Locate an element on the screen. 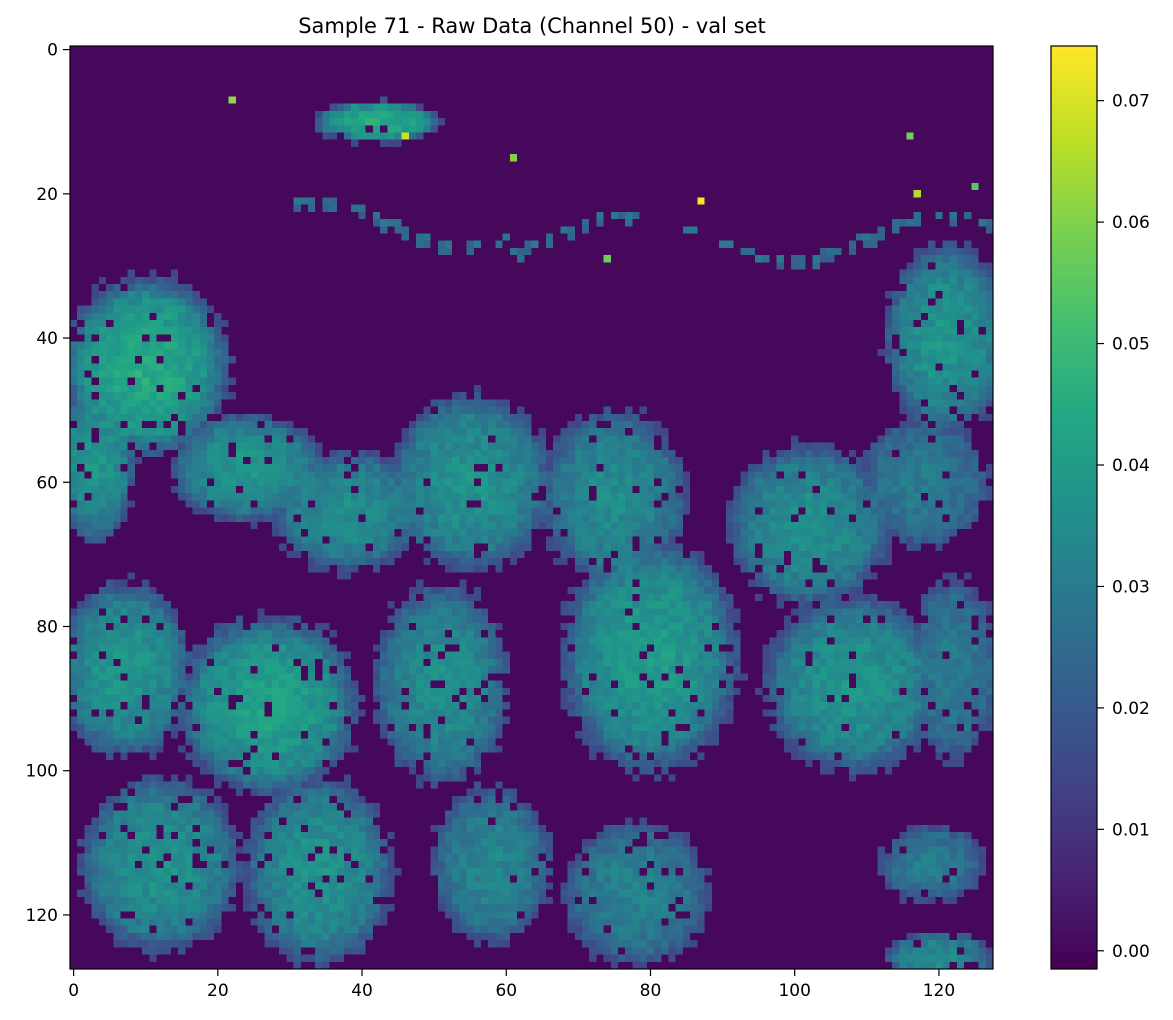  colorbar: 0.00 0.01 0.02 0.03 0.04 0.05 0.06 0.07 is located at coordinates (1100, 507).